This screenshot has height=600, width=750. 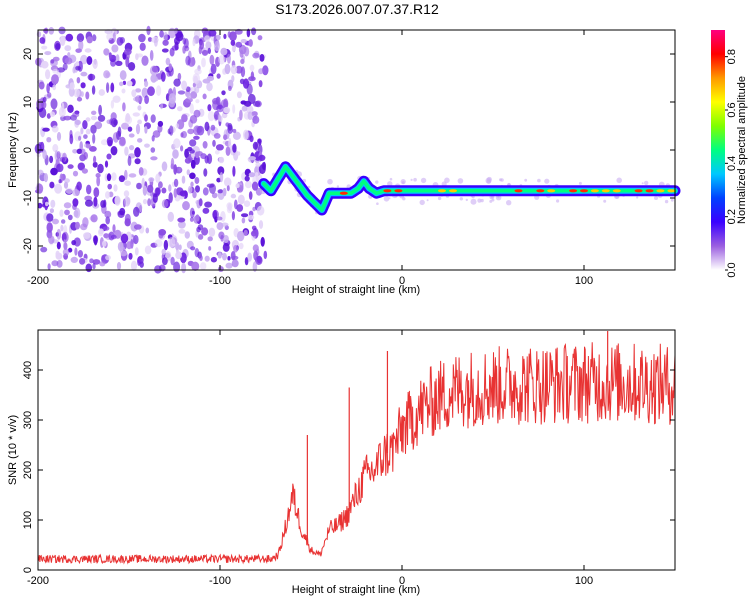 What do you see at coordinates (357, 9) in the screenshot?
I see `chart-title: S173.2026.007.07.37.R12` at bounding box center [357, 9].